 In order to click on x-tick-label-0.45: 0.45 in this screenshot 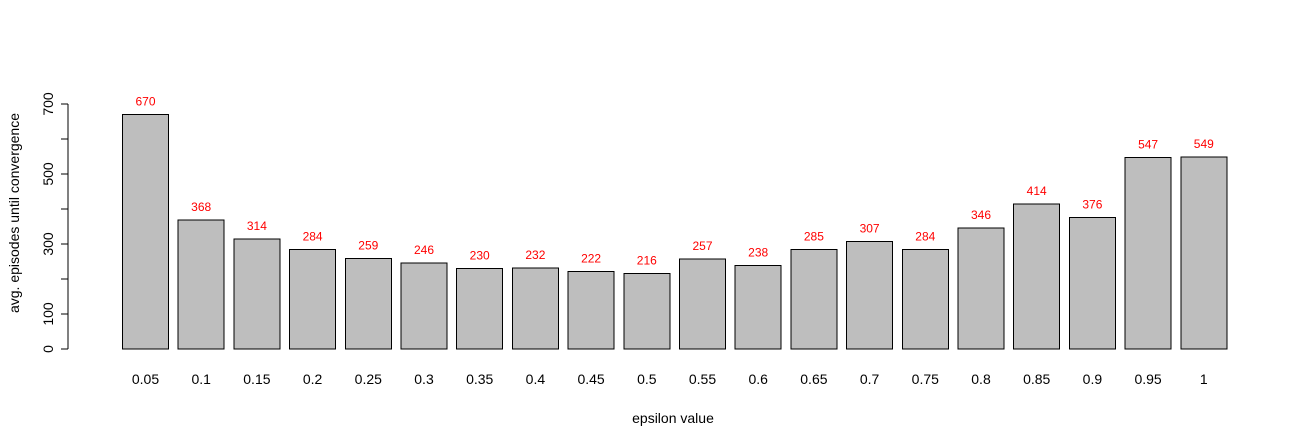, I will do `click(590, 379)`.